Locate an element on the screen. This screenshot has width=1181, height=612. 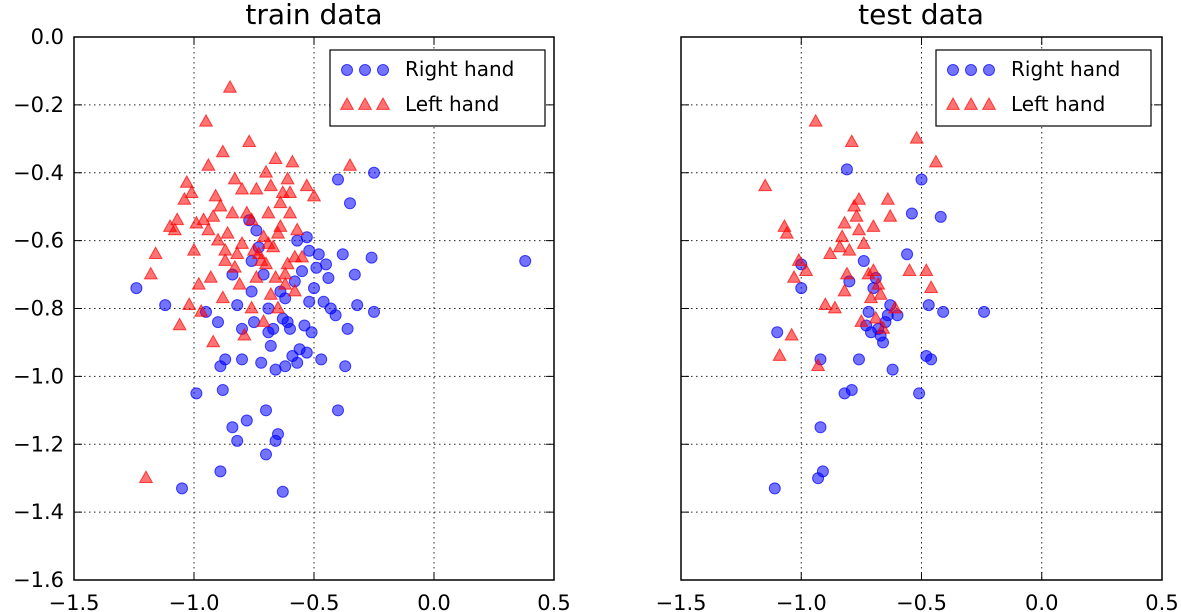
y-tick-label: −0.2 is located at coordinates (38, 105).